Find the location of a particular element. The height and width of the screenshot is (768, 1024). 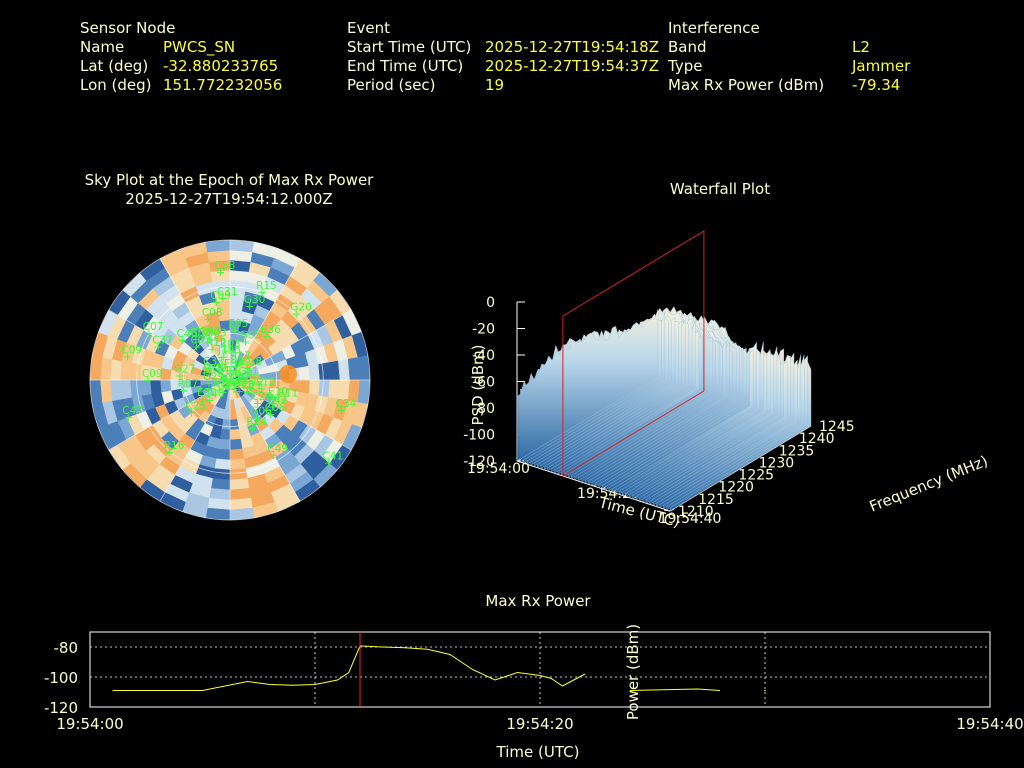

satellite-label: C49 is located at coordinates (277, 449).